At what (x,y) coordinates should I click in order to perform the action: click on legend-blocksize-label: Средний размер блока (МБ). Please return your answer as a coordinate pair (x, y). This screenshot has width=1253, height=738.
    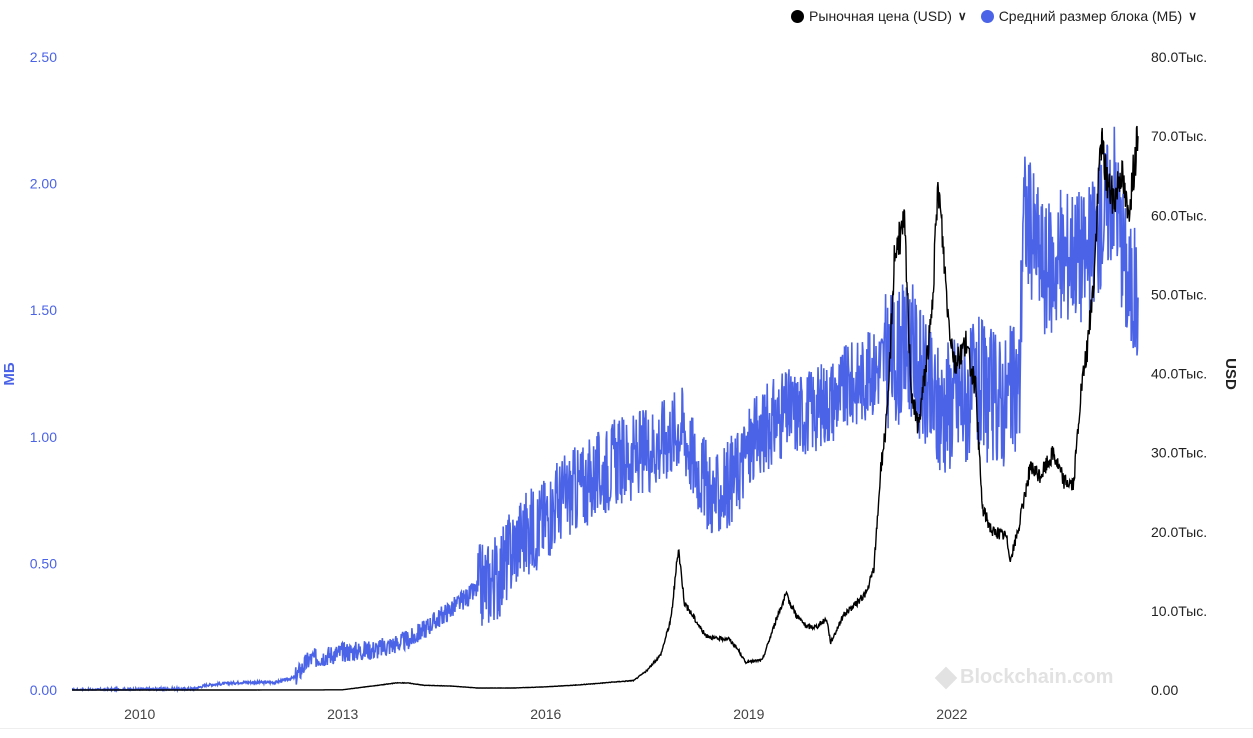
    Looking at the image, I should click on (1090, 16).